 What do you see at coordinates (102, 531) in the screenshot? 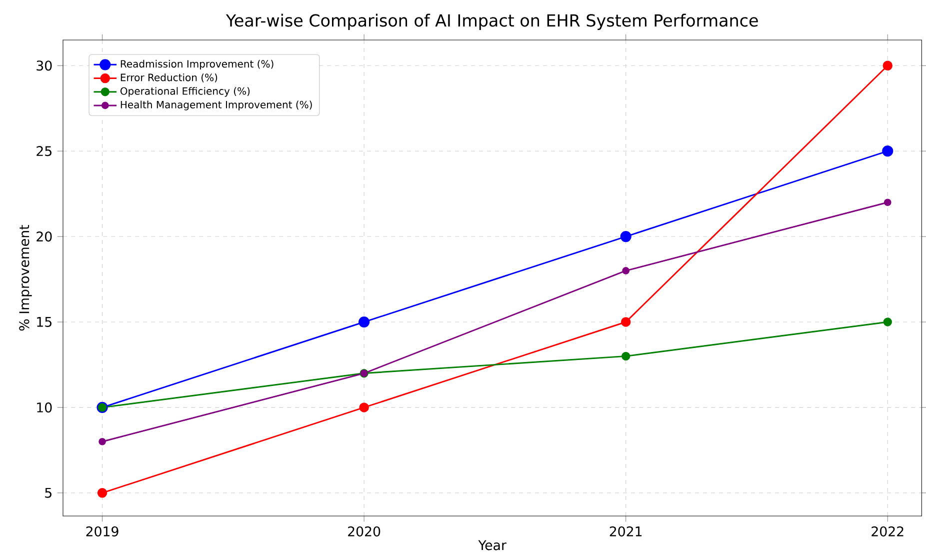
I see `x-tick-label: 2019` at bounding box center [102, 531].